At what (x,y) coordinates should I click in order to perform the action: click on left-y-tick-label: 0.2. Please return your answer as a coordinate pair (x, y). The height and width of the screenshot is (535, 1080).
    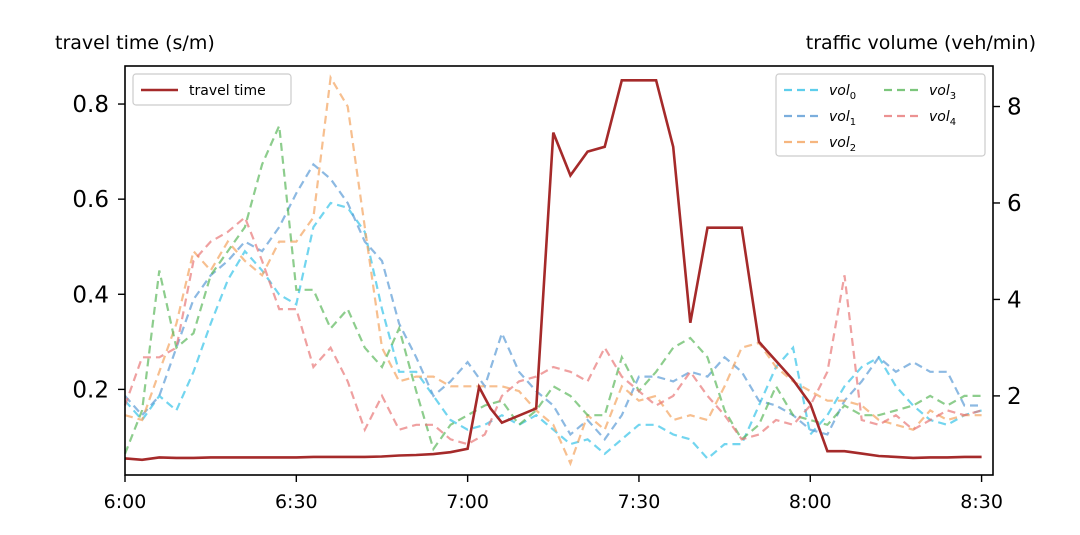
    Looking at the image, I should click on (90, 390).